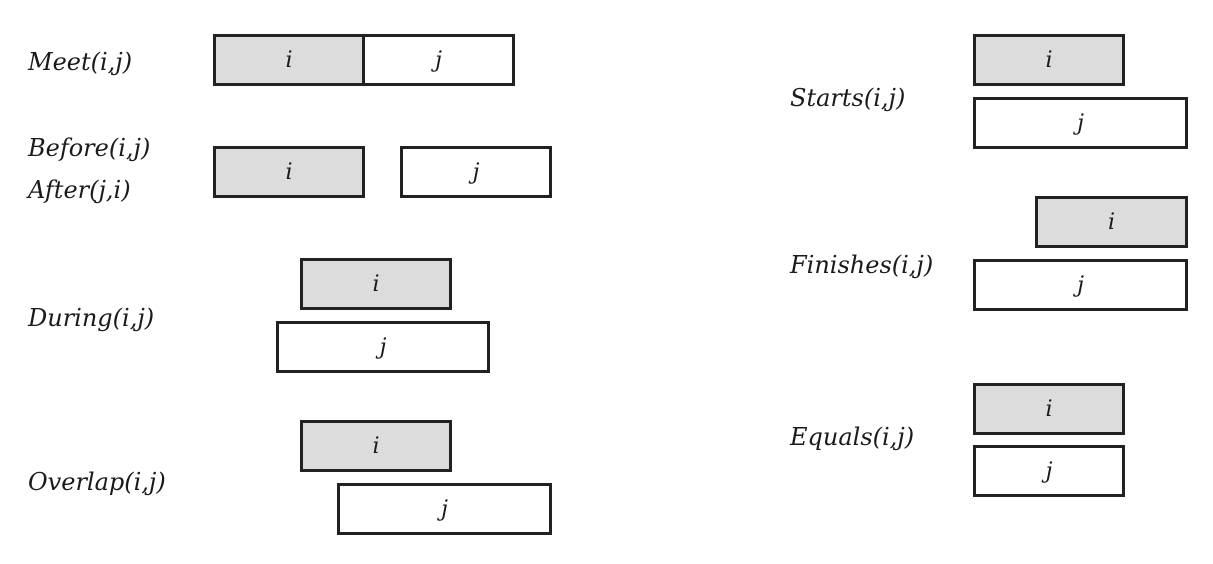 The width and height of the screenshot is (1213, 564). I want to click on overlap-label: Overlap(i,j), so click(97, 482).